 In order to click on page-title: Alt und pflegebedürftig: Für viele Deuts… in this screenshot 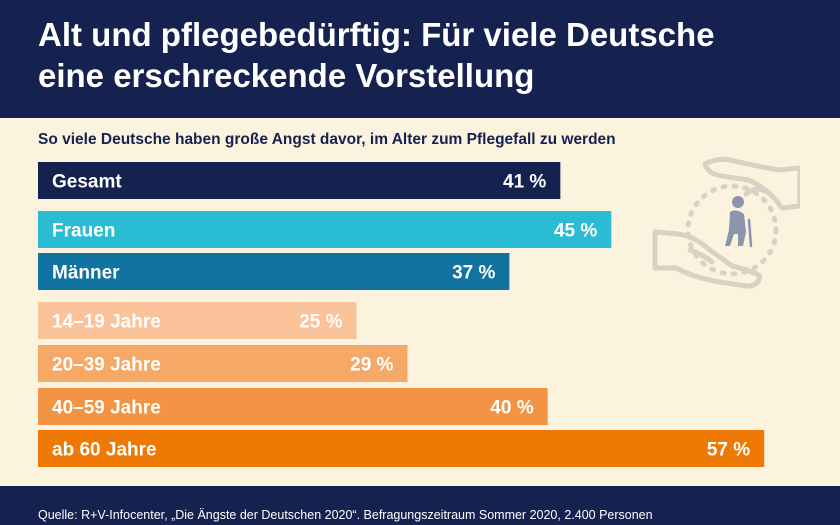, I will do `click(428, 55)`.